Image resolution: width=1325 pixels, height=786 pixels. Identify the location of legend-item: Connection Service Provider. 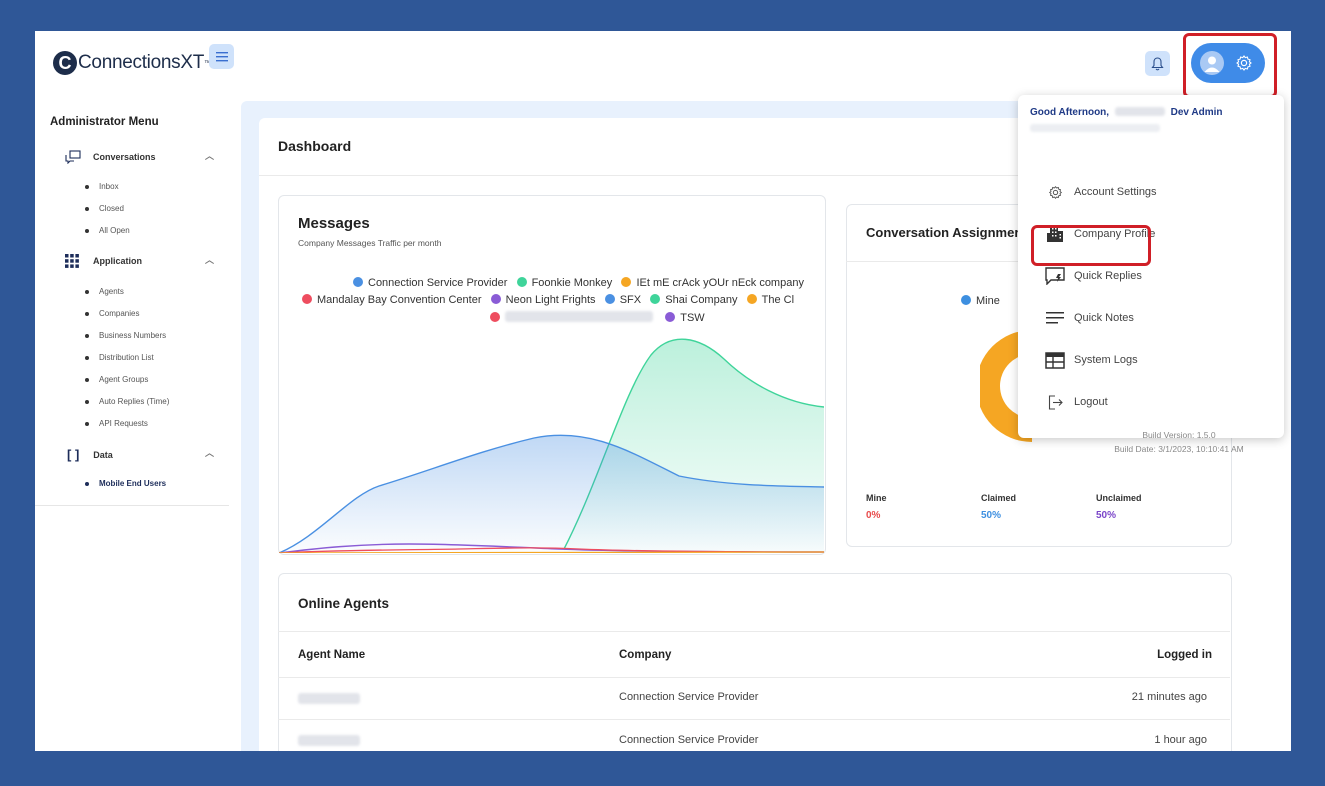
(430, 283).